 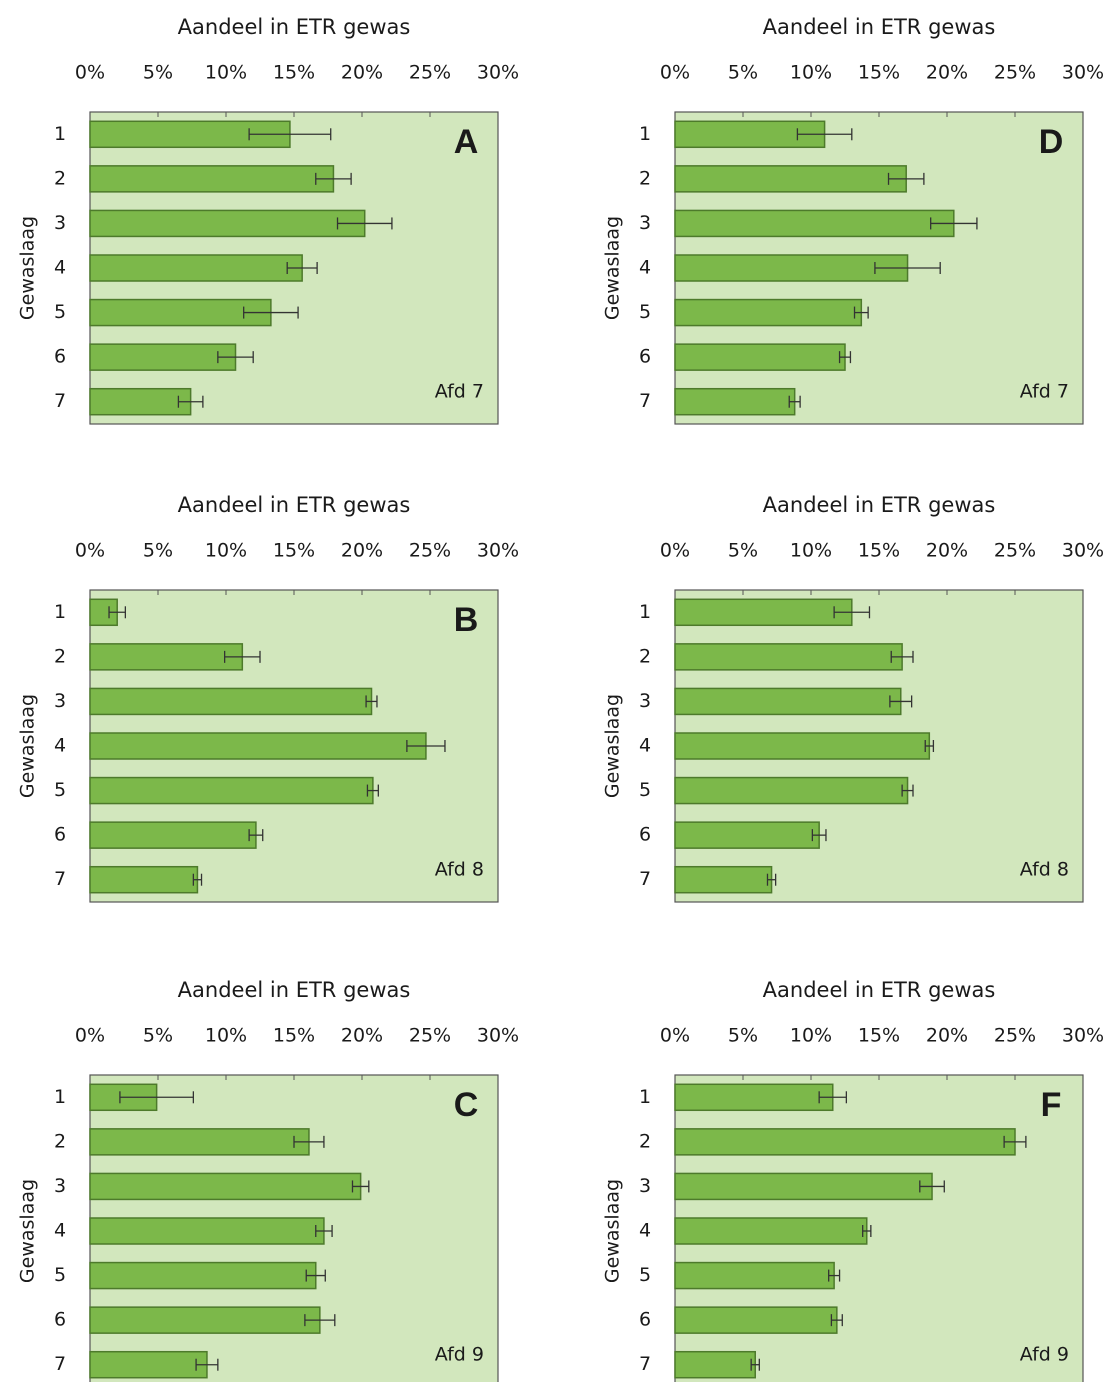 I want to click on annotation: Afd 7, so click(x=459, y=392).